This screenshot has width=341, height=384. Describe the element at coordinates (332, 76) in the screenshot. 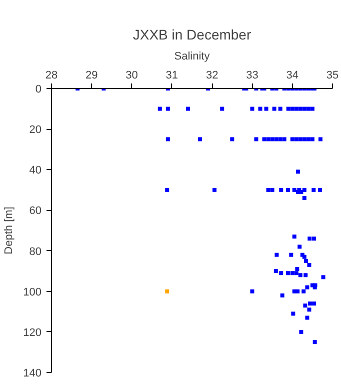

I see `x-tick-label: 35` at that location.